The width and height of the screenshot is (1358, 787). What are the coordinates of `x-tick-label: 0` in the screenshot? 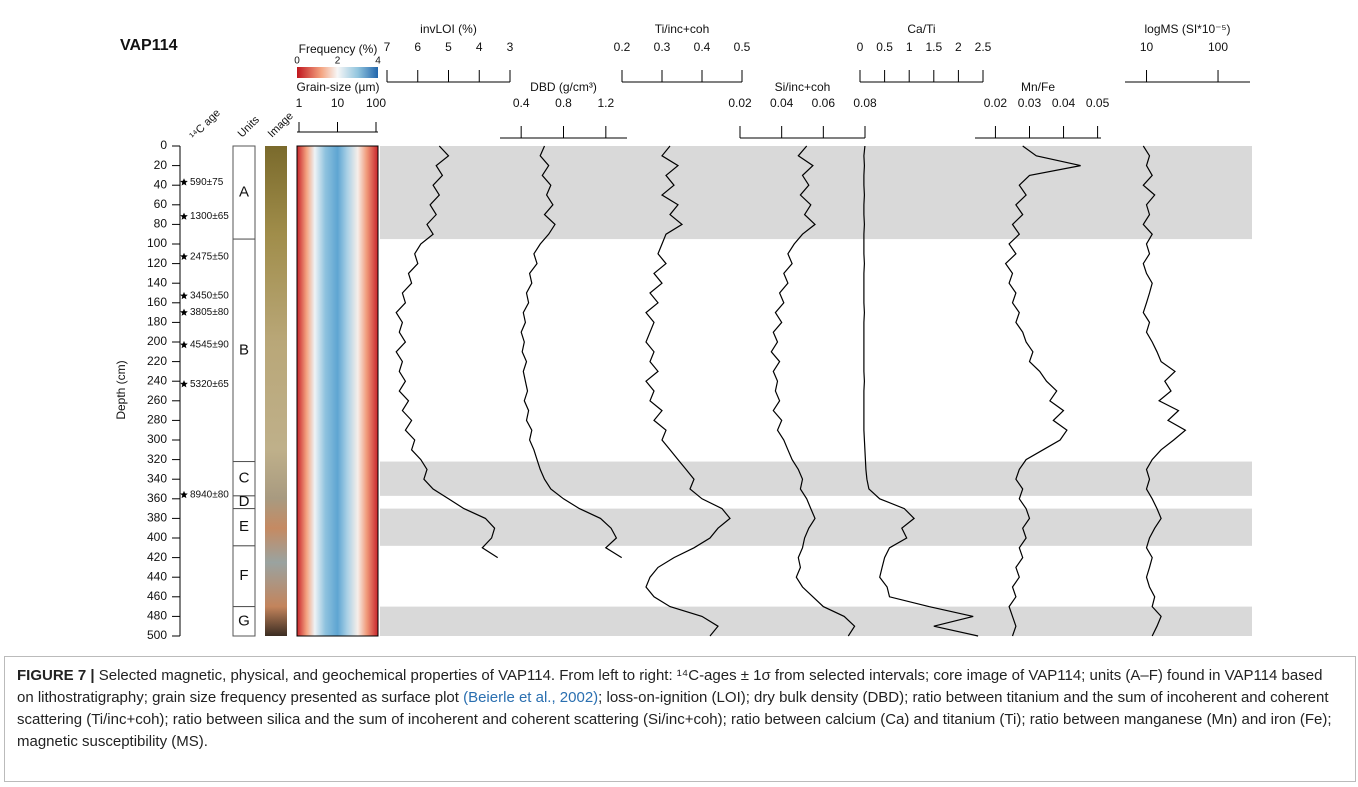 It's located at (860, 47).